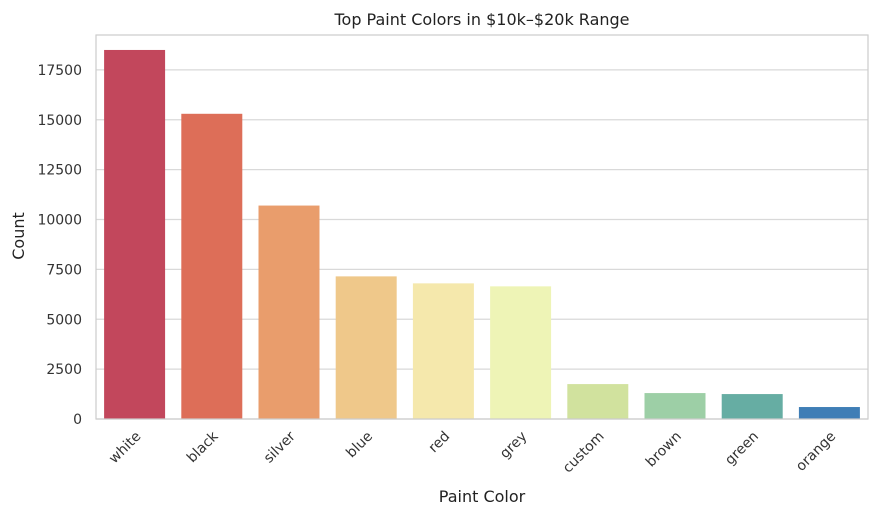 The image size is (879, 516). Describe the element at coordinates (829, 413) in the screenshot. I see `bar-orange` at that location.